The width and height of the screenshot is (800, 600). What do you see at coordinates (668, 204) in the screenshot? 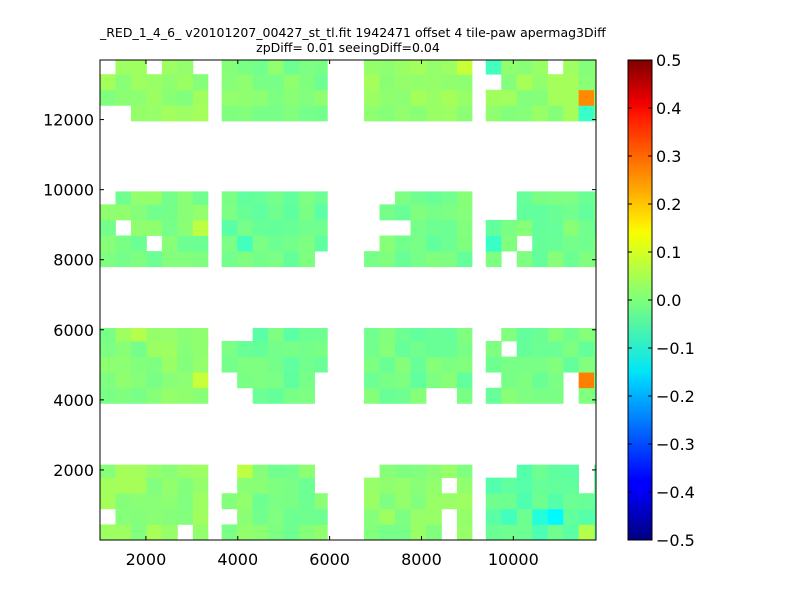
I see `colorbar-tick-label: 0.2` at bounding box center [668, 204].